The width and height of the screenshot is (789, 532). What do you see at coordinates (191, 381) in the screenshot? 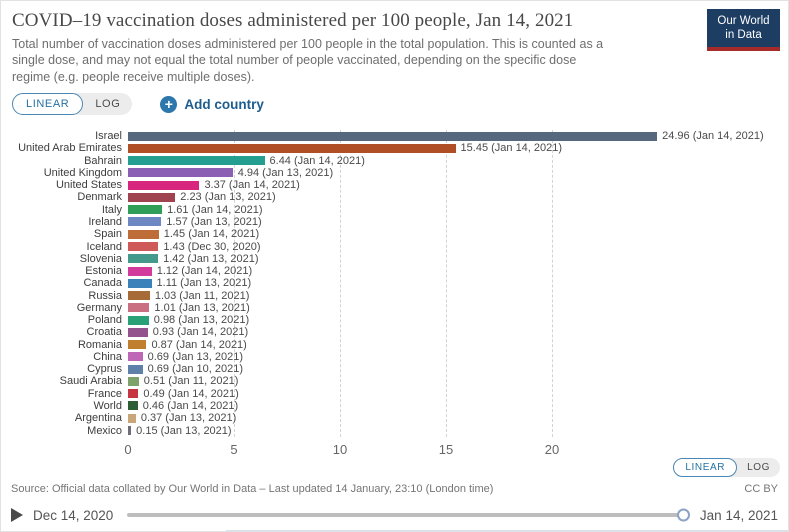
I see `value-label: 0.51 (Jan 11, 2021)` at bounding box center [191, 381].